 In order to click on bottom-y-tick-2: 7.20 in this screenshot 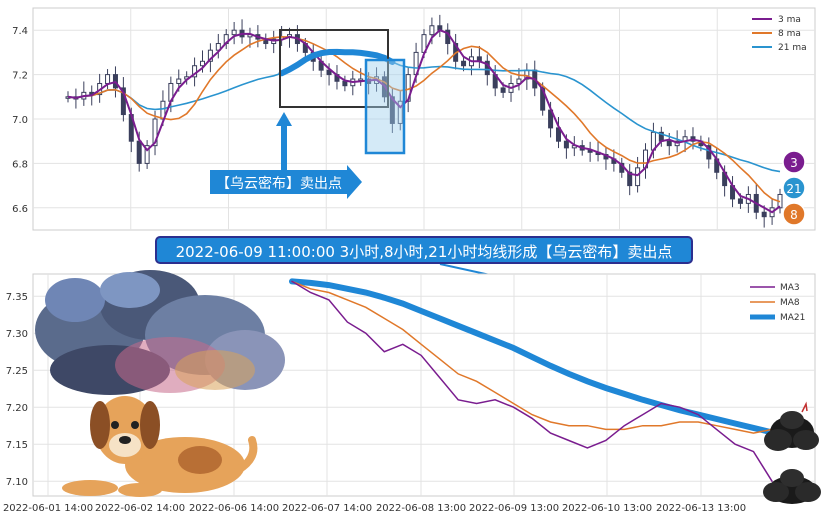, I will do `click(17, 408)`.